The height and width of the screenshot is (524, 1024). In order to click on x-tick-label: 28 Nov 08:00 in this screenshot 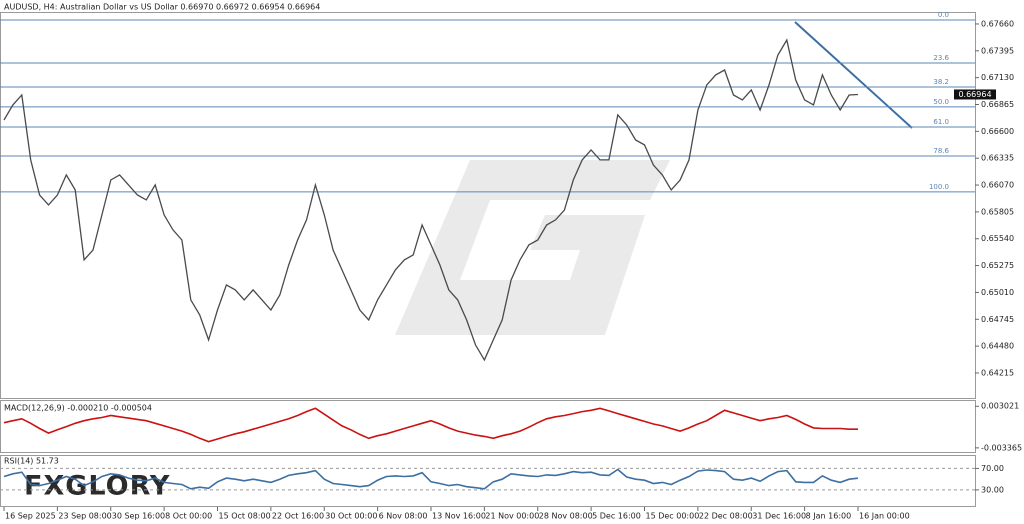, I will do `click(566, 516)`.